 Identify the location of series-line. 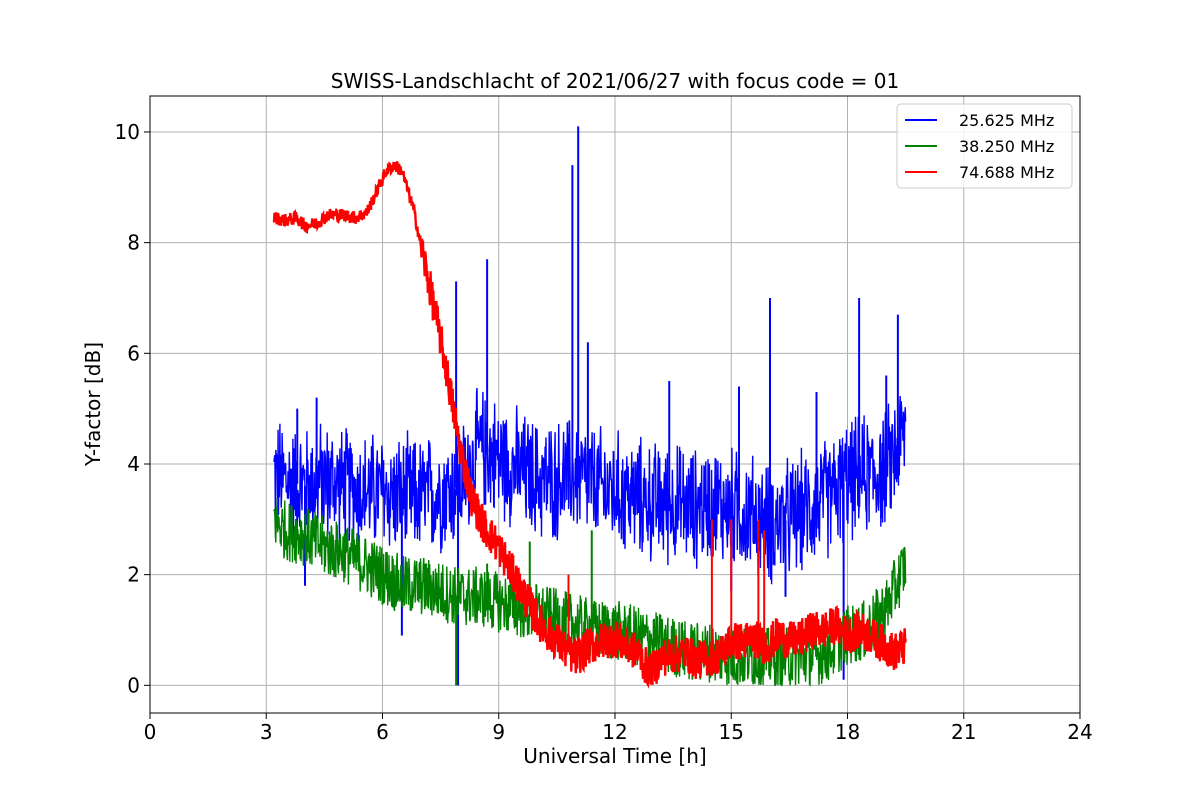
(590, 486).